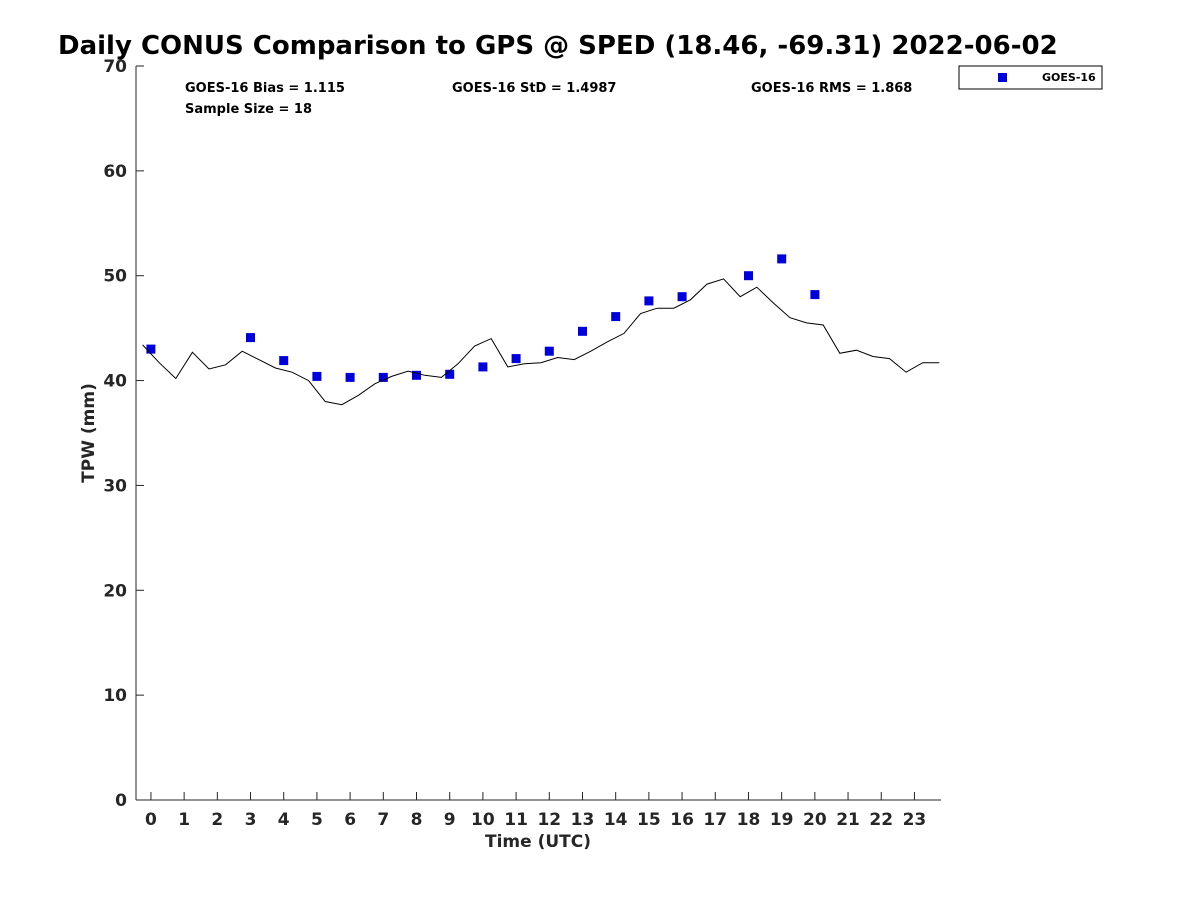 The height and width of the screenshot is (900, 1200). Describe the element at coordinates (115, 277) in the screenshot. I see `y-tick-label: 50` at that location.